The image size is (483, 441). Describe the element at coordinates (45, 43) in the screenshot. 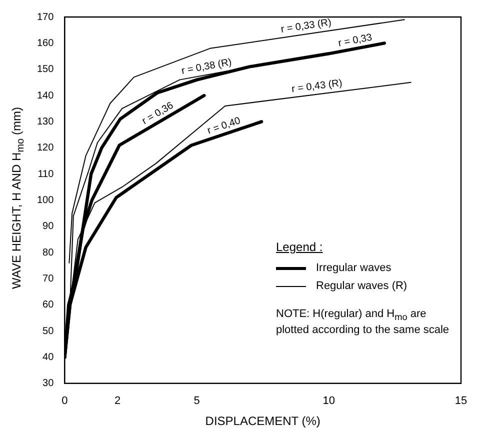

I see `y-tick-label: 160` at that location.